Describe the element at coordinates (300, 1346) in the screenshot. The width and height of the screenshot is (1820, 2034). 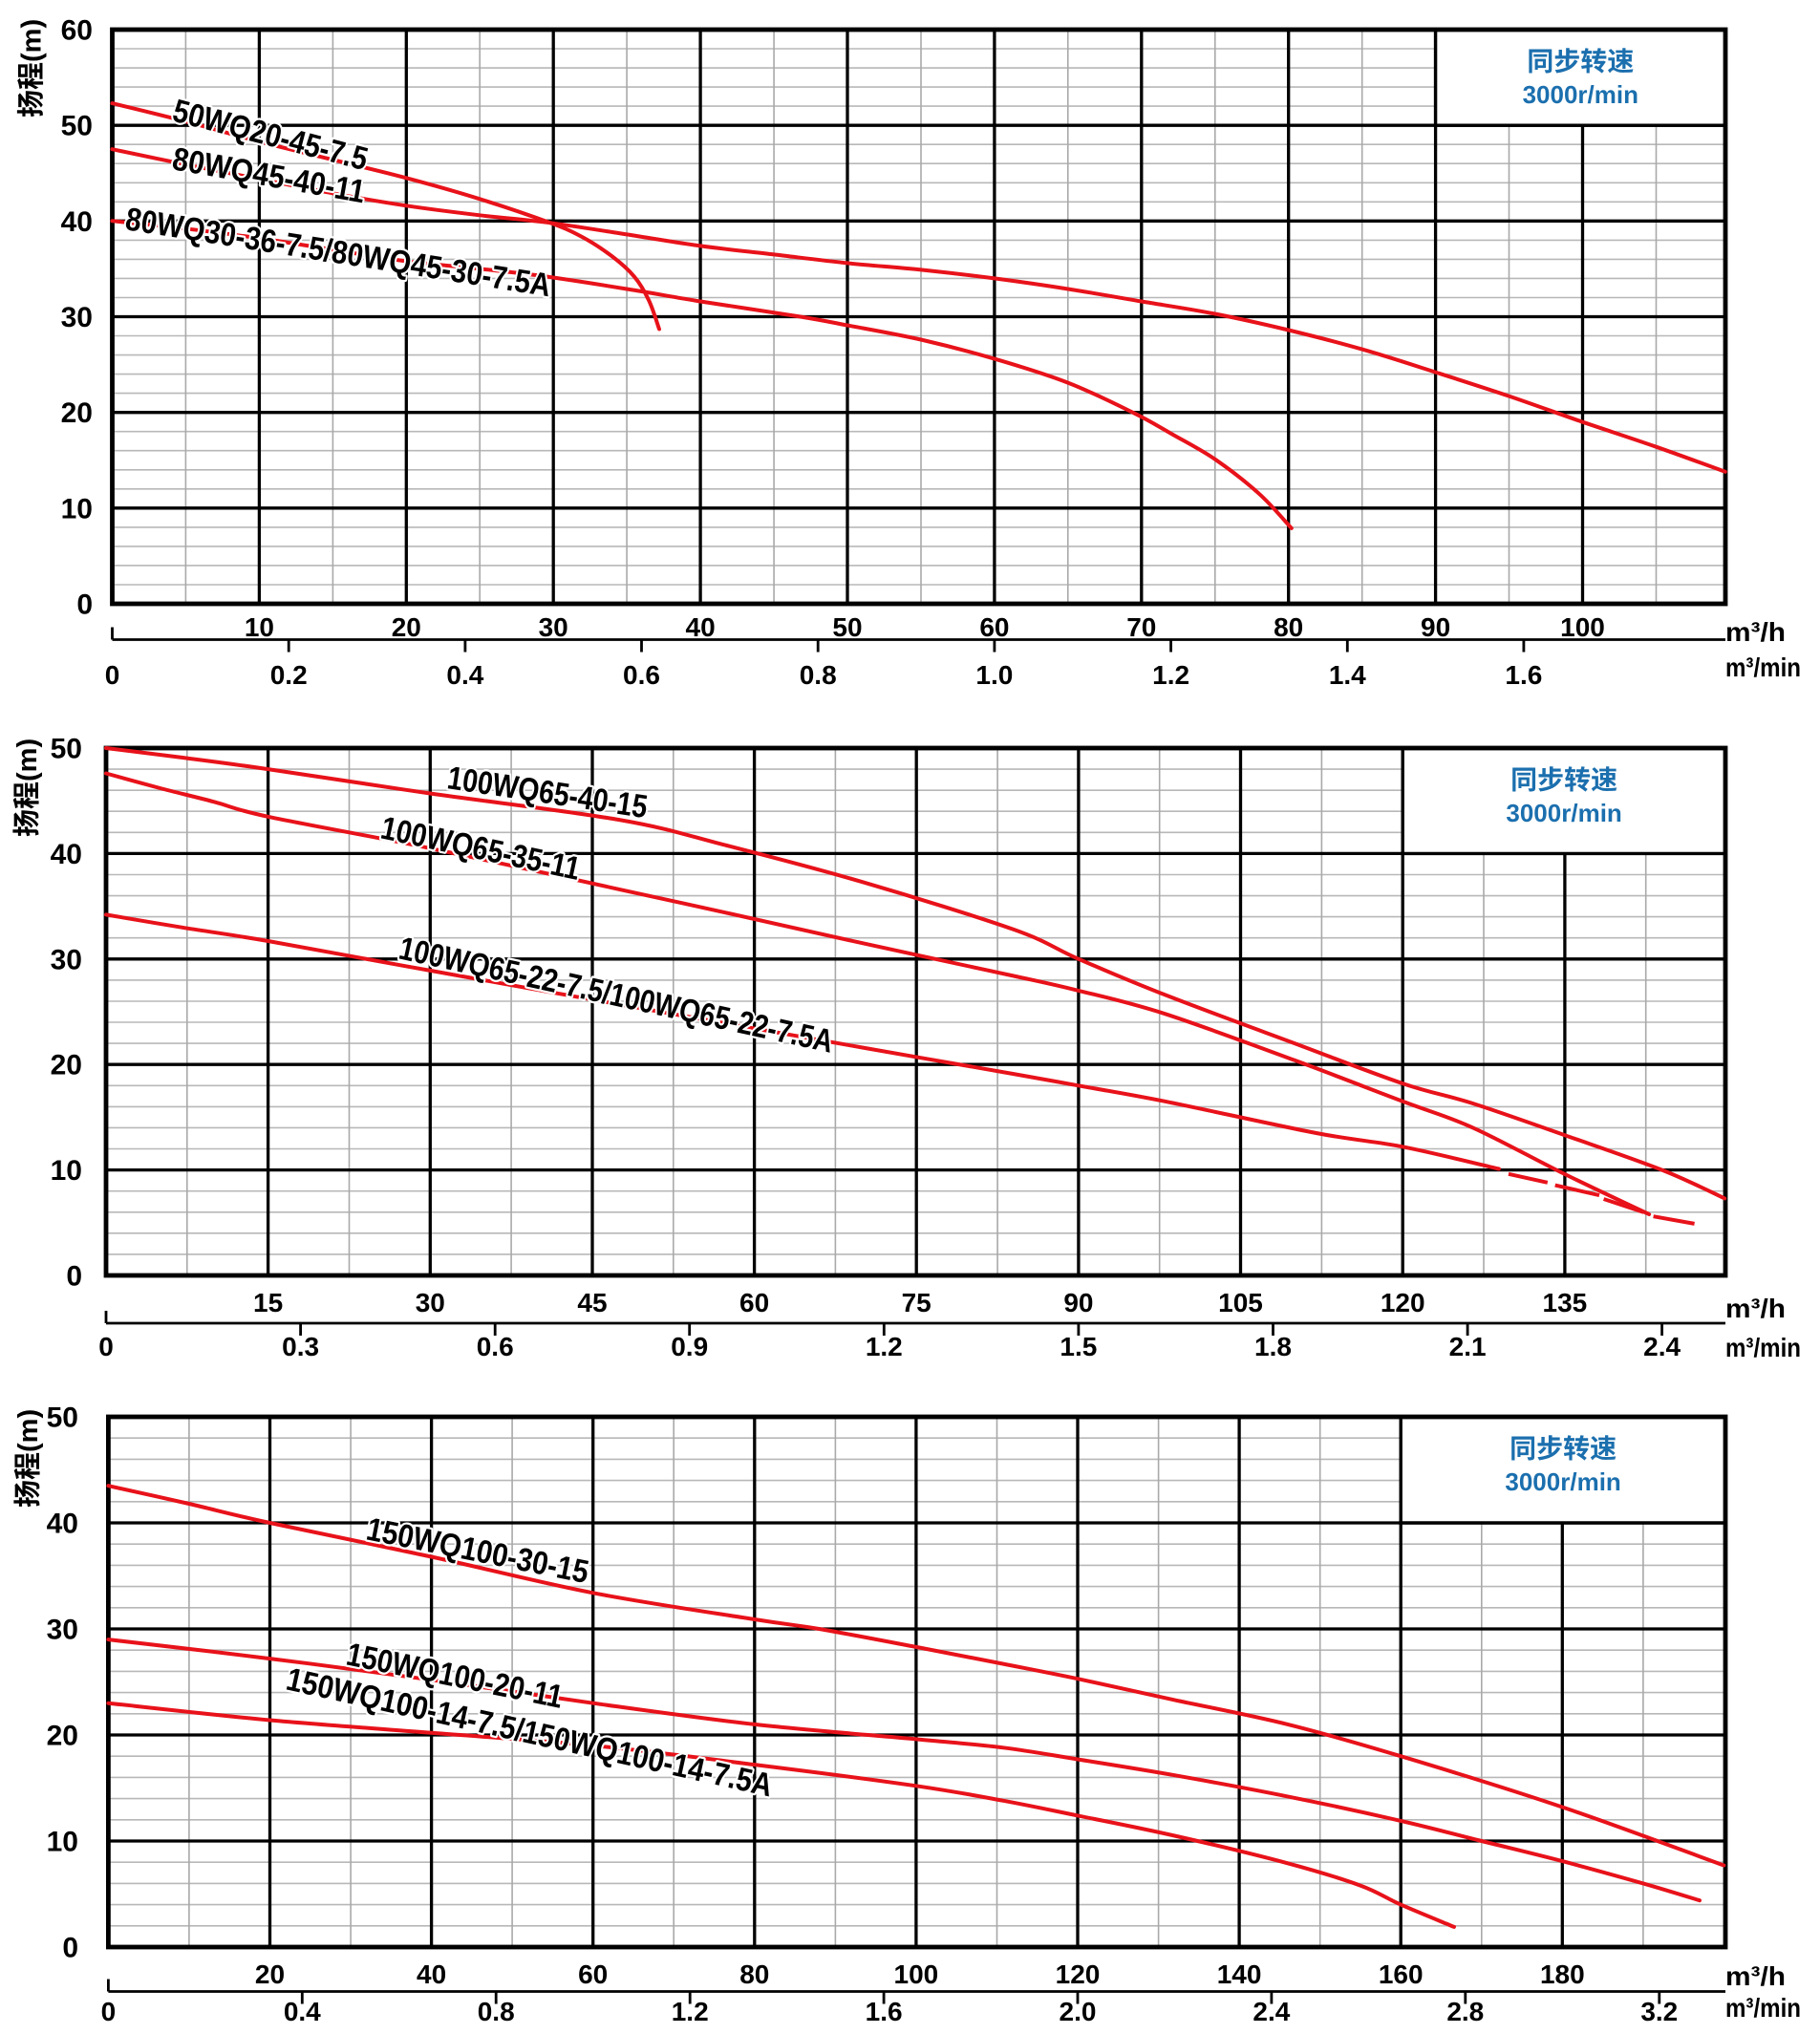
I see `svg-text: 0.3` at that location.